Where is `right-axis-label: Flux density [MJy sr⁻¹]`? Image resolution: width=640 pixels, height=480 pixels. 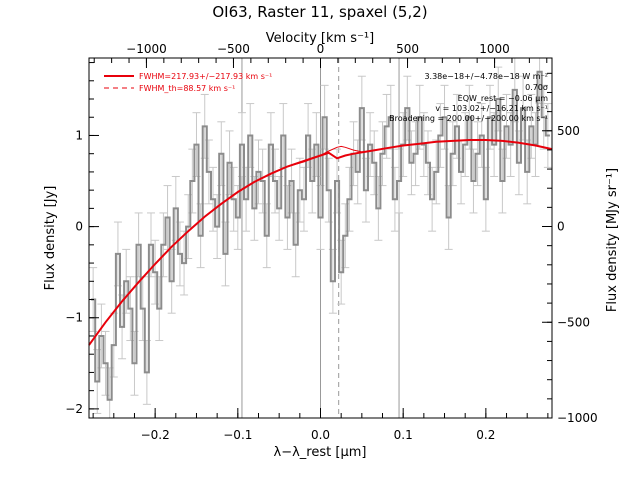
right-axis-label: Flux density [MJy sr⁻¹] is located at coordinates (612, 240).